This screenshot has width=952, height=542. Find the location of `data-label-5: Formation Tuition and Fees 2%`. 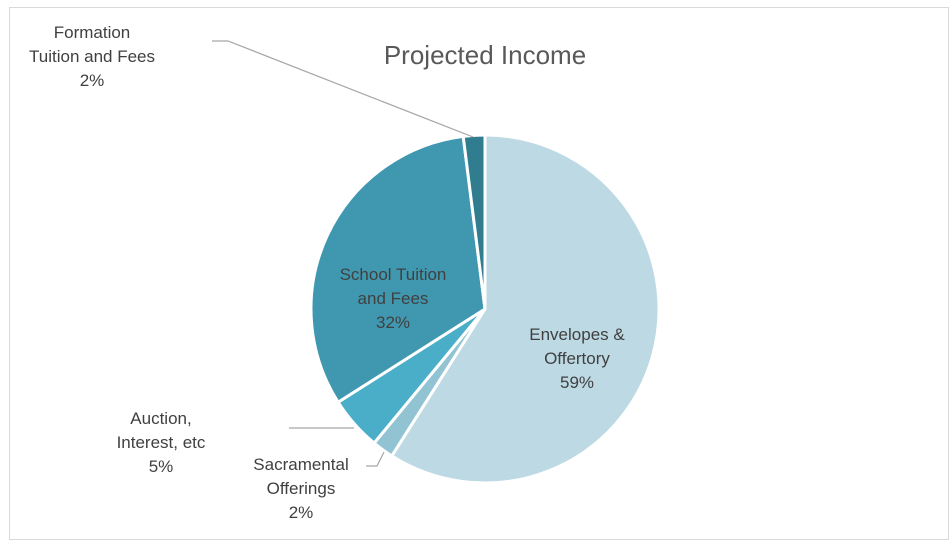

data-label-5: Formation Tuition and Fees 2% is located at coordinates (92, 56).